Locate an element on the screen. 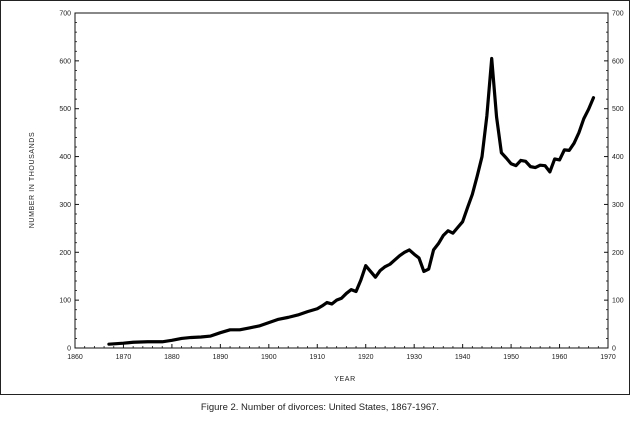 This screenshot has height=426, width=640. y-tick-label-right: 600 is located at coordinates (618, 61).